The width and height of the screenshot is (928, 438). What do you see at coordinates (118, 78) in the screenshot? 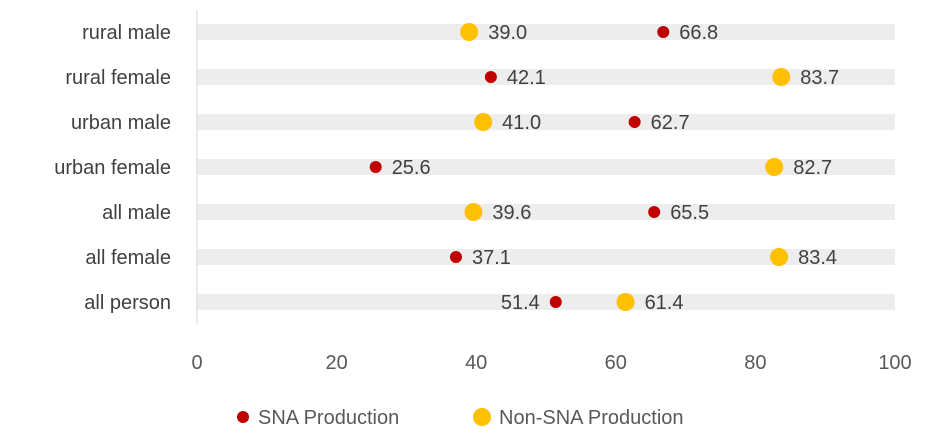
I see `category-label: rural female` at bounding box center [118, 78].